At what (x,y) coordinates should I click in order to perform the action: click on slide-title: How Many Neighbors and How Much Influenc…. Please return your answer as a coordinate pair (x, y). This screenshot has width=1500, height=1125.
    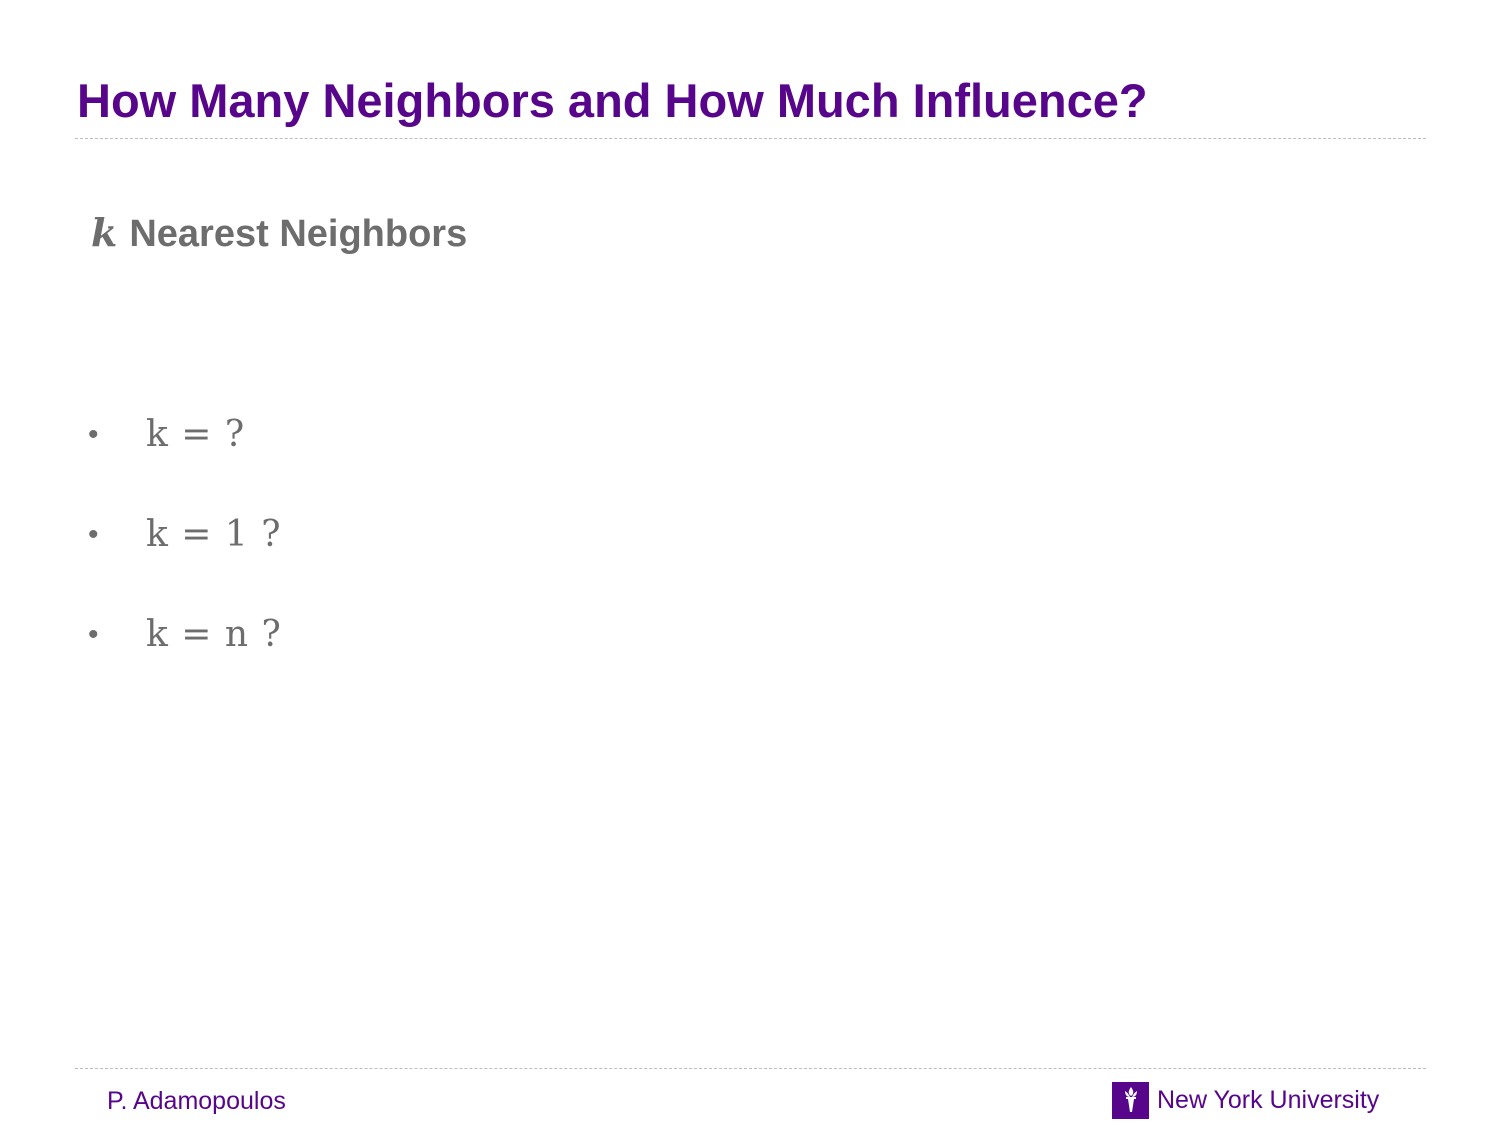
    Looking at the image, I should click on (612, 100).